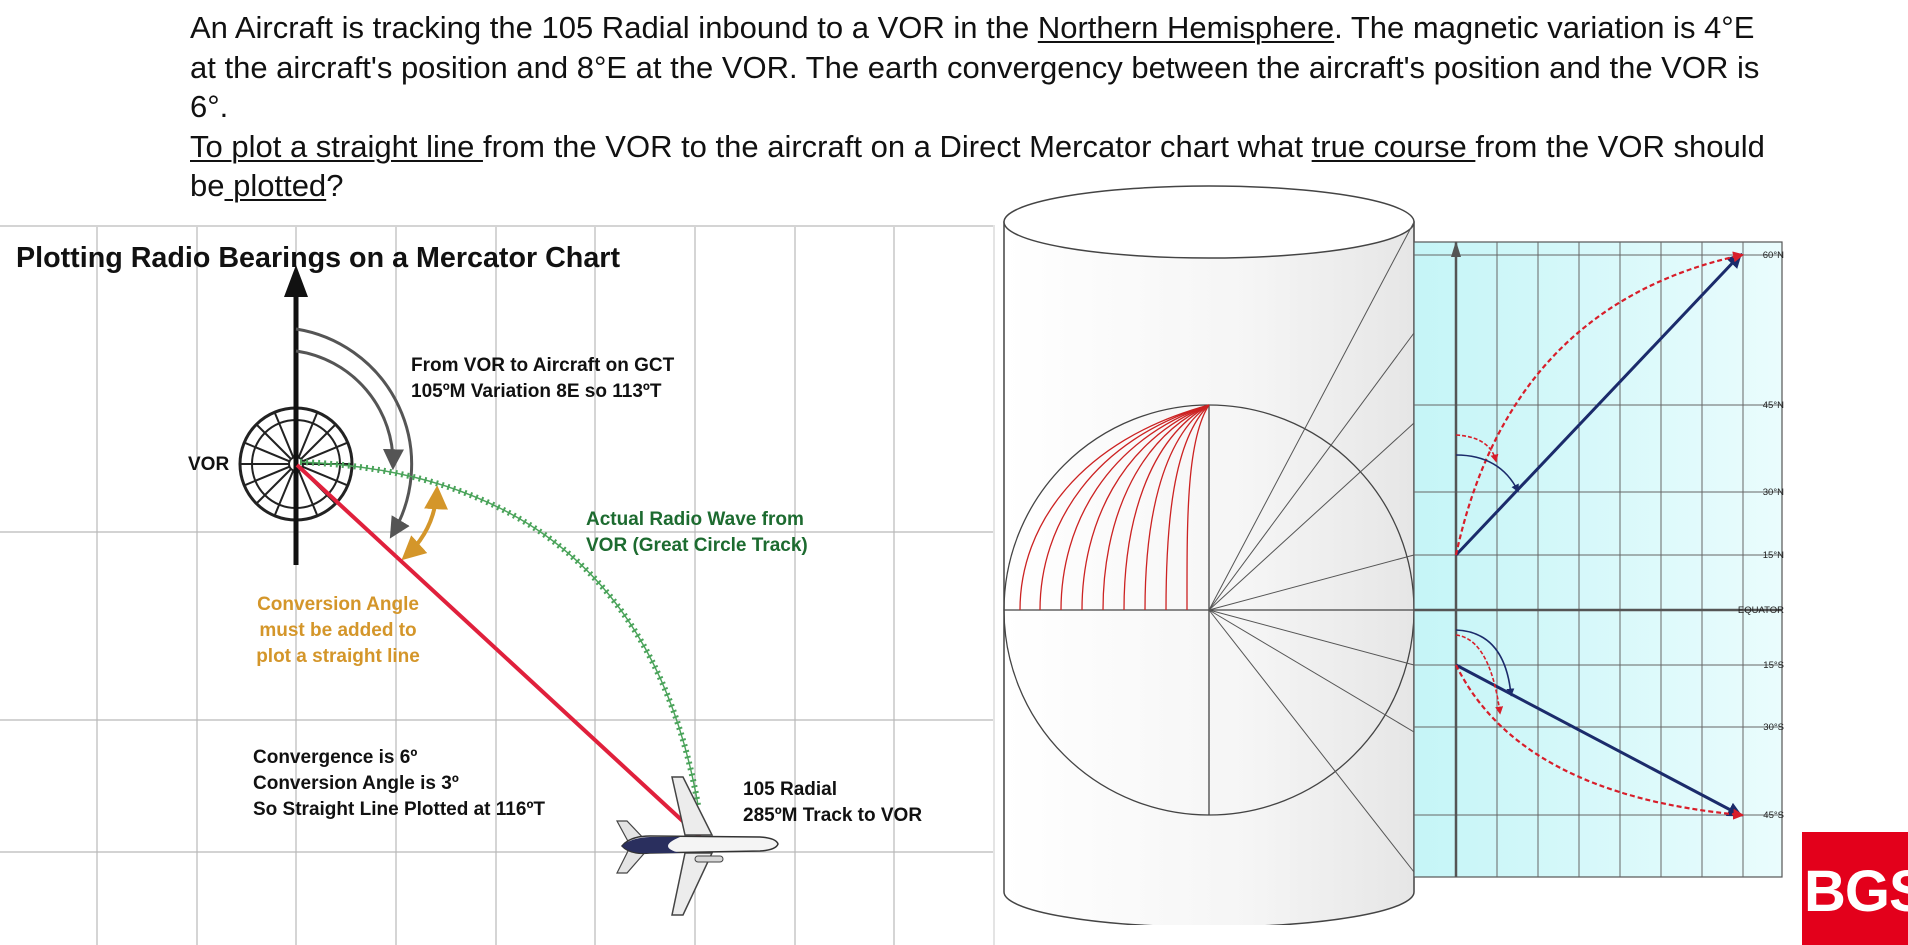 This screenshot has width=1908, height=945. Describe the element at coordinates (335, 757) in the screenshot. I see `summary-label-line1: Convergence is 6º` at that location.